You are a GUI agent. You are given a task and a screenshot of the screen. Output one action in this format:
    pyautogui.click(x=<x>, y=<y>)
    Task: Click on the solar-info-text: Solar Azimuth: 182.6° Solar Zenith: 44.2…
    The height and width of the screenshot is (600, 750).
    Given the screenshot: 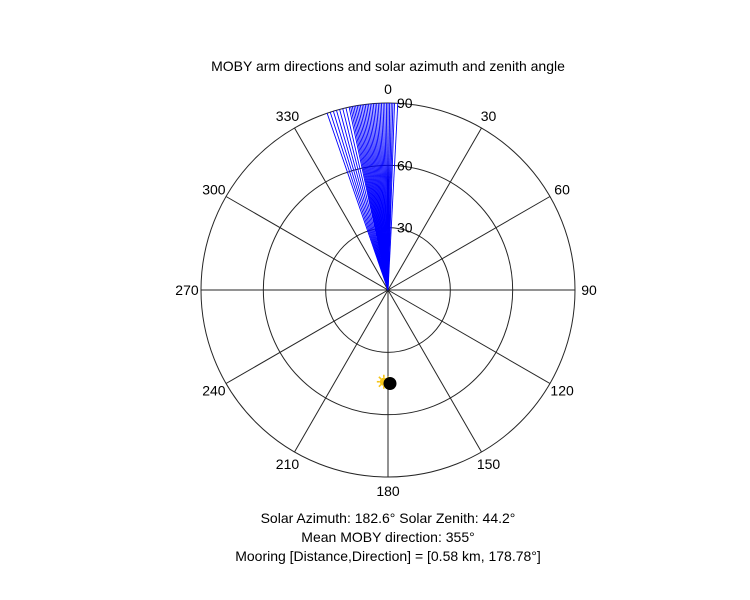 What is the action you would take?
    pyautogui.click(x=388, y=518)
    